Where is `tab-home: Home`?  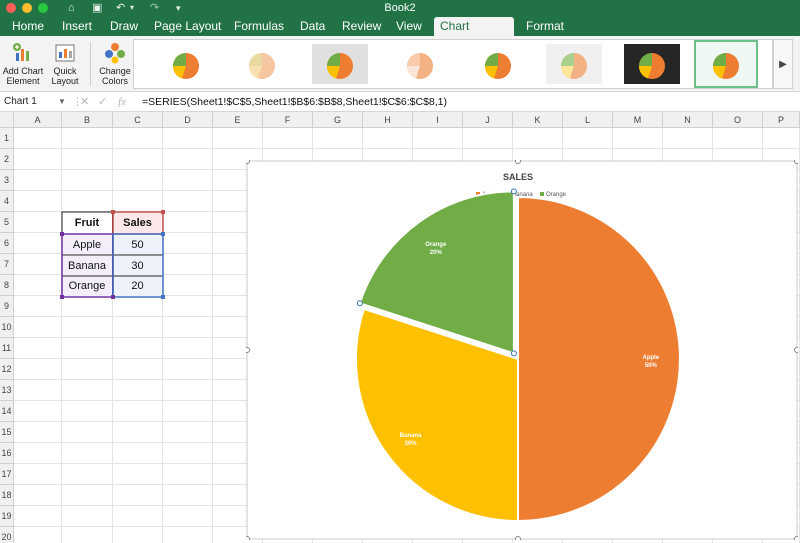 tab-home: Home is located at coordinates (28, 26).